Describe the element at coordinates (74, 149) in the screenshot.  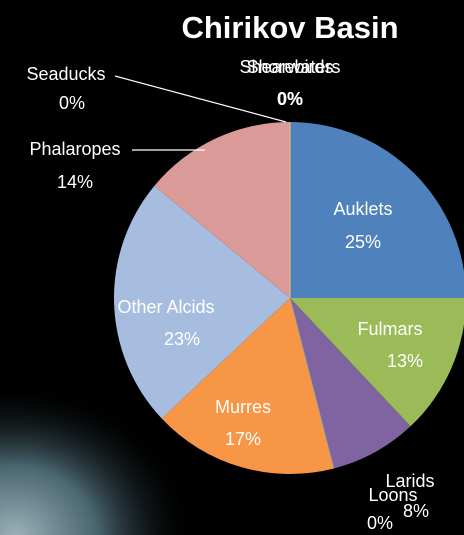
I see `slice-label: Phalaropes` at that location.